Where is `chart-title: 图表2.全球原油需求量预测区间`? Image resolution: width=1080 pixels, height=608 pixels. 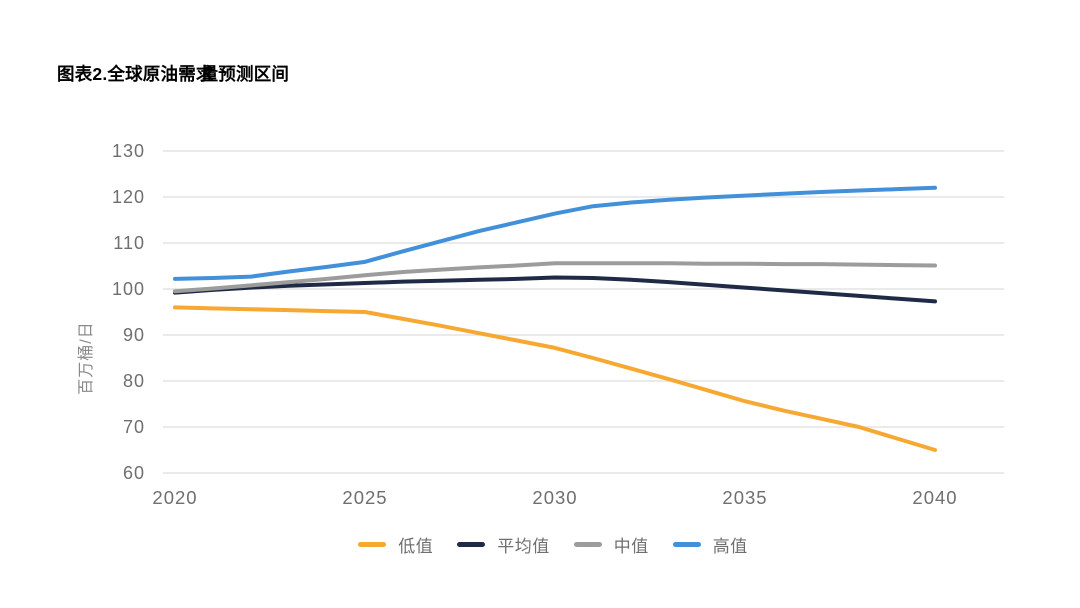
chart-title: 图表2.全球原油需求量预测区间 is located at coordinates (173, 73).